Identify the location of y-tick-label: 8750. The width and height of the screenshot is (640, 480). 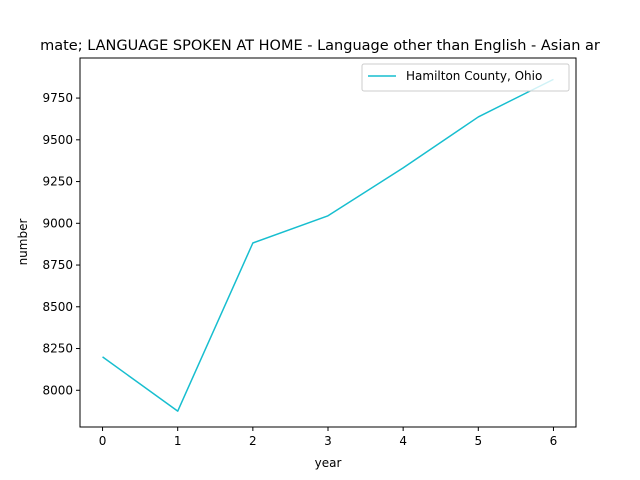
(57, 265).